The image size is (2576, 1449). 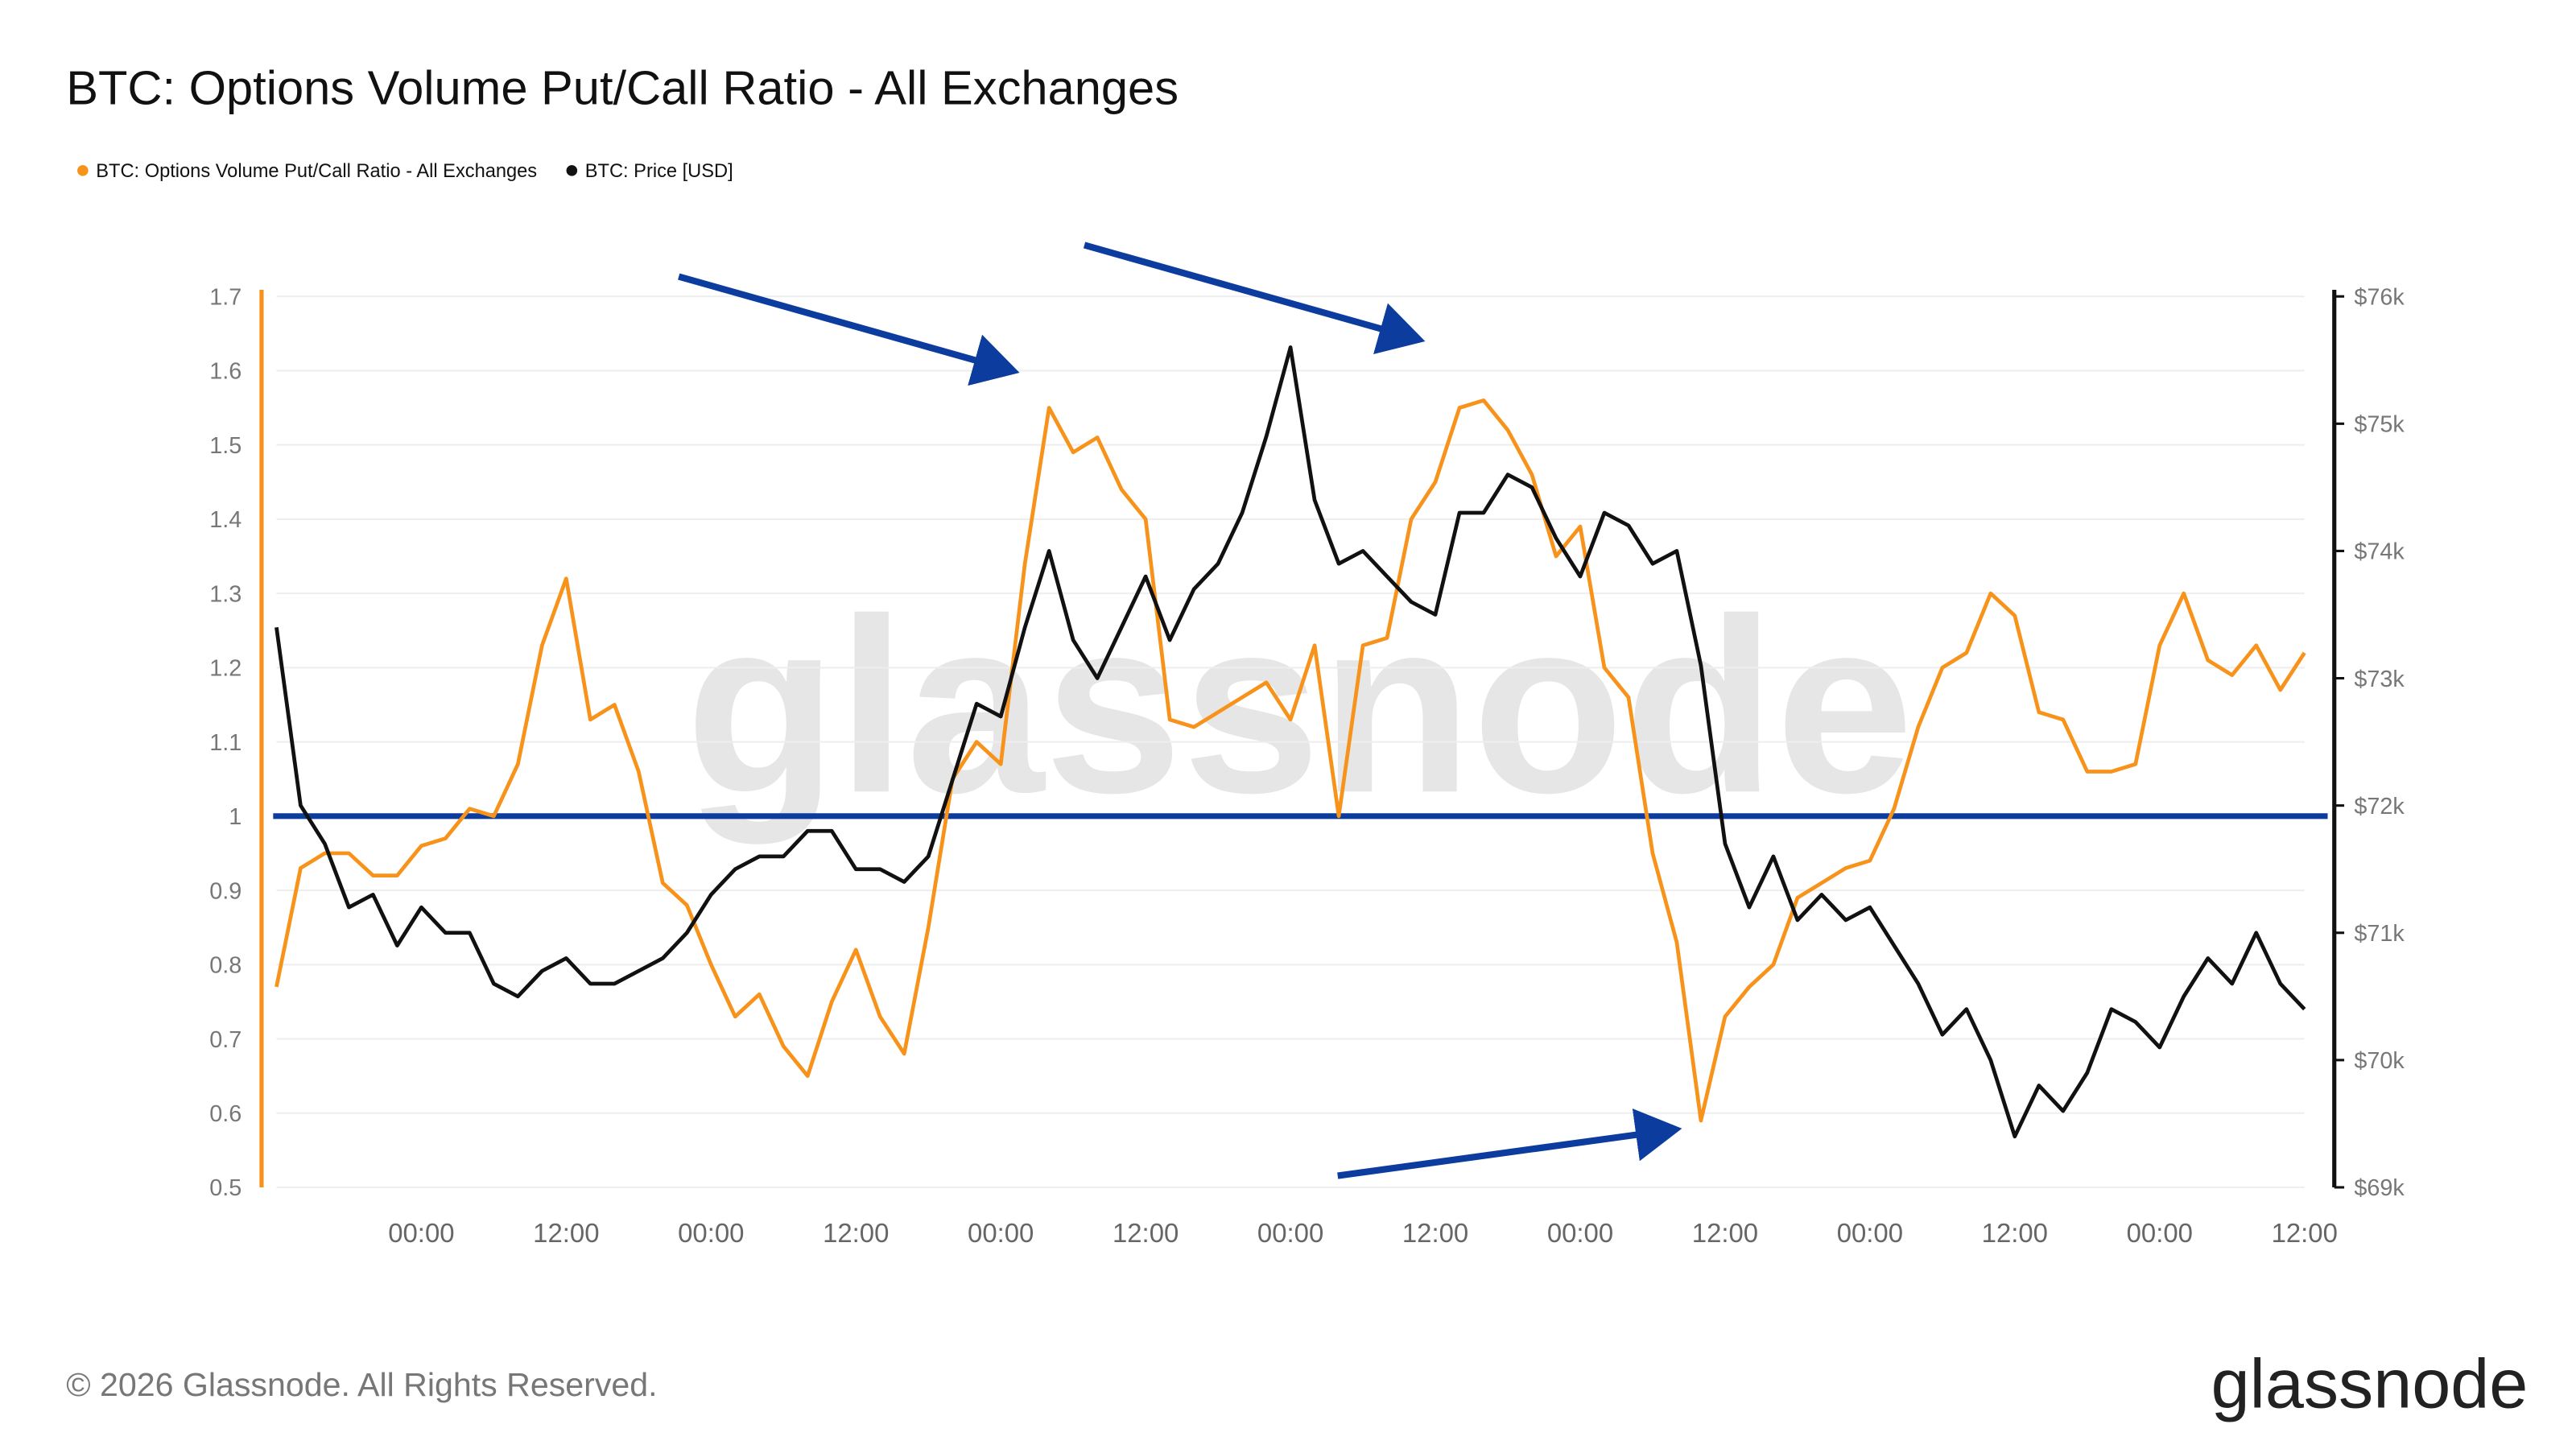 I want to click on y-tick-label: 1.3, so click(x=225, y=594).